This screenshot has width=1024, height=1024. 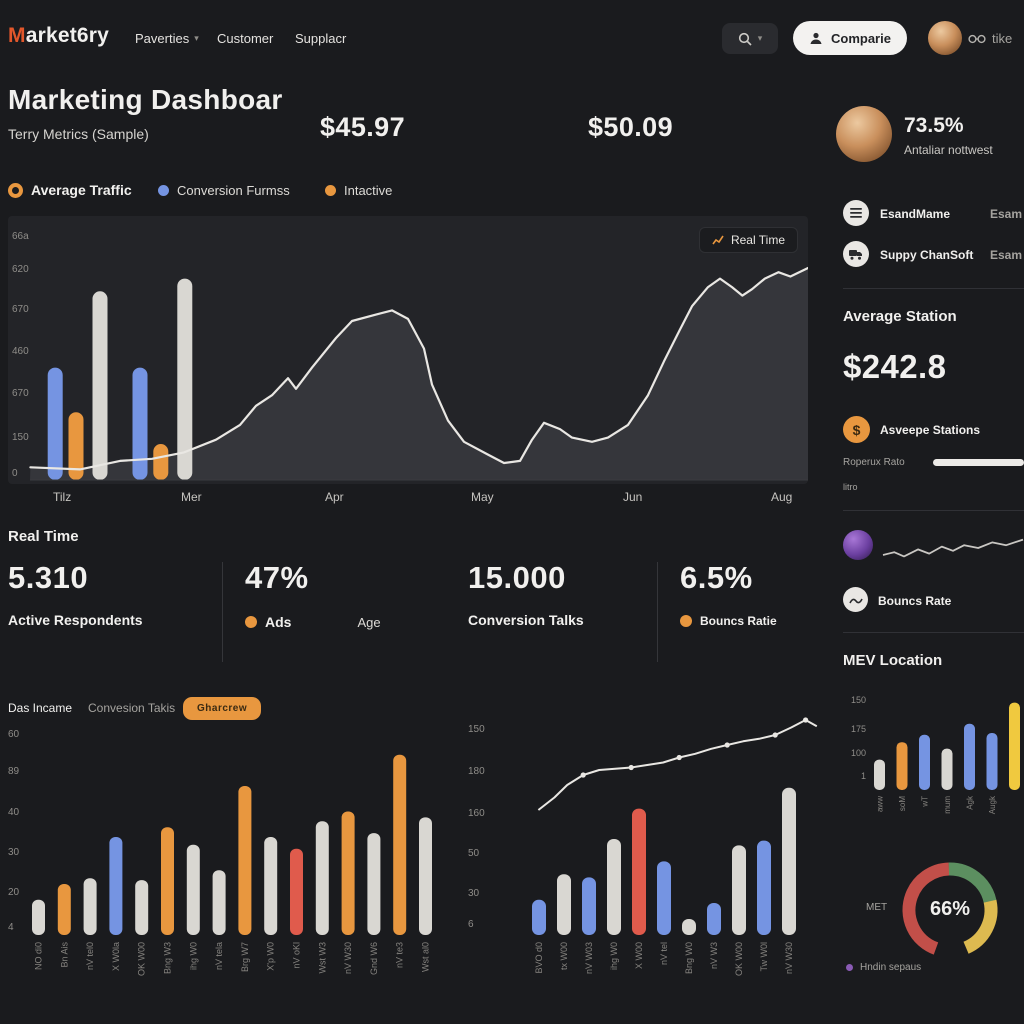 What do you see at coordinates (145, 99) in the screenshot?
I see `page-title: Marketing Dashboar` at bounding box center [145, 99].